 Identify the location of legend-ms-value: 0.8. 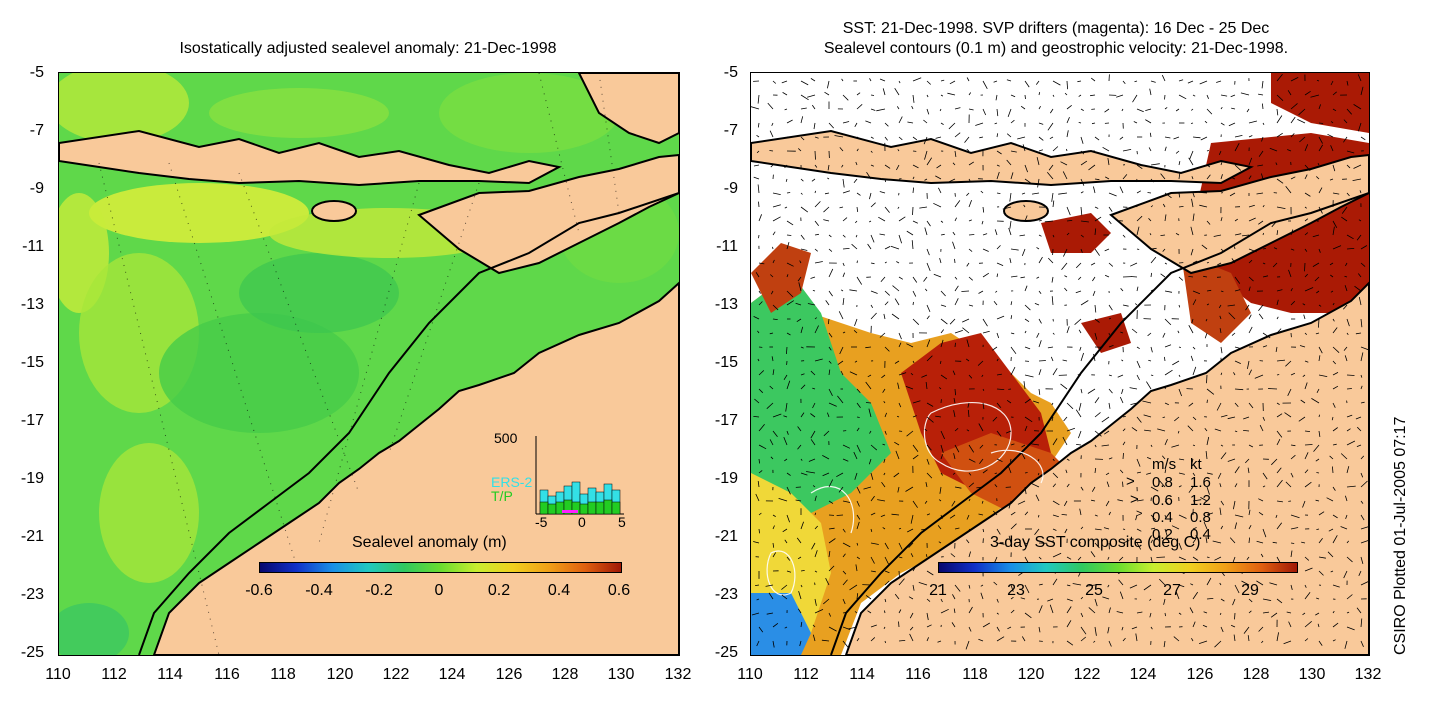
(1162, 482).